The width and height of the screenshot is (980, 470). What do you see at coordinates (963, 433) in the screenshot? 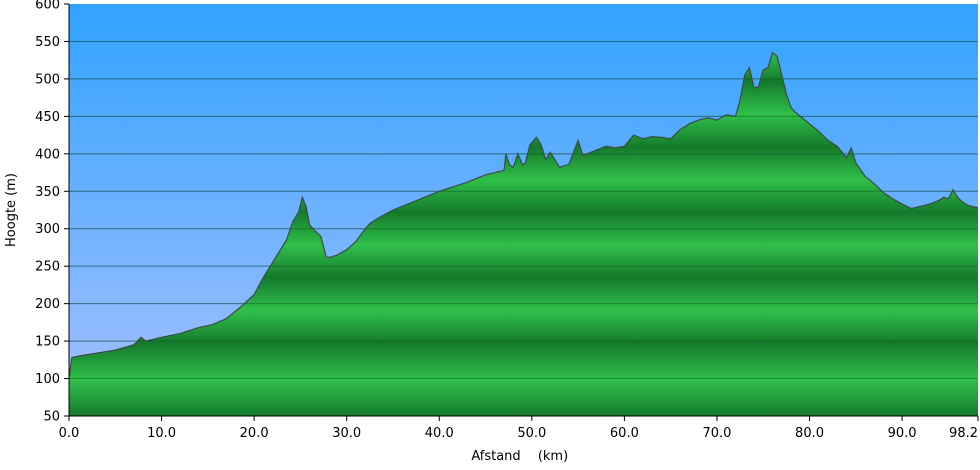
I see `x-tick-label: 98.2` at bounding box center [963, 433].